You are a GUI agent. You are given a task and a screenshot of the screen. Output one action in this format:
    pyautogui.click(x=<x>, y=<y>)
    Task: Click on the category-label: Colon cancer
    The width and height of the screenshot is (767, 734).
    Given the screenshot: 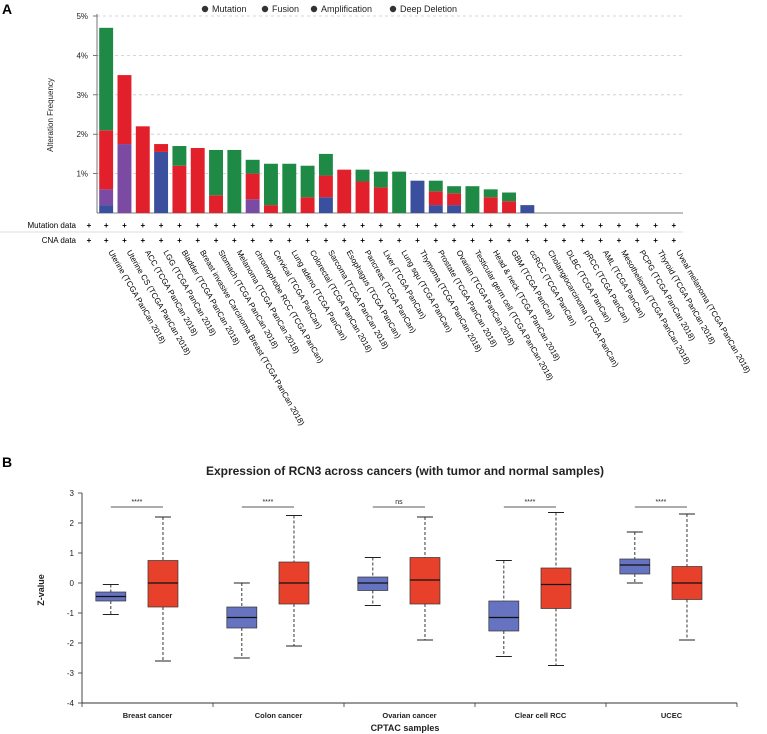 What is the action you would take?
    pyautogui.click(x=279, y=715)
    